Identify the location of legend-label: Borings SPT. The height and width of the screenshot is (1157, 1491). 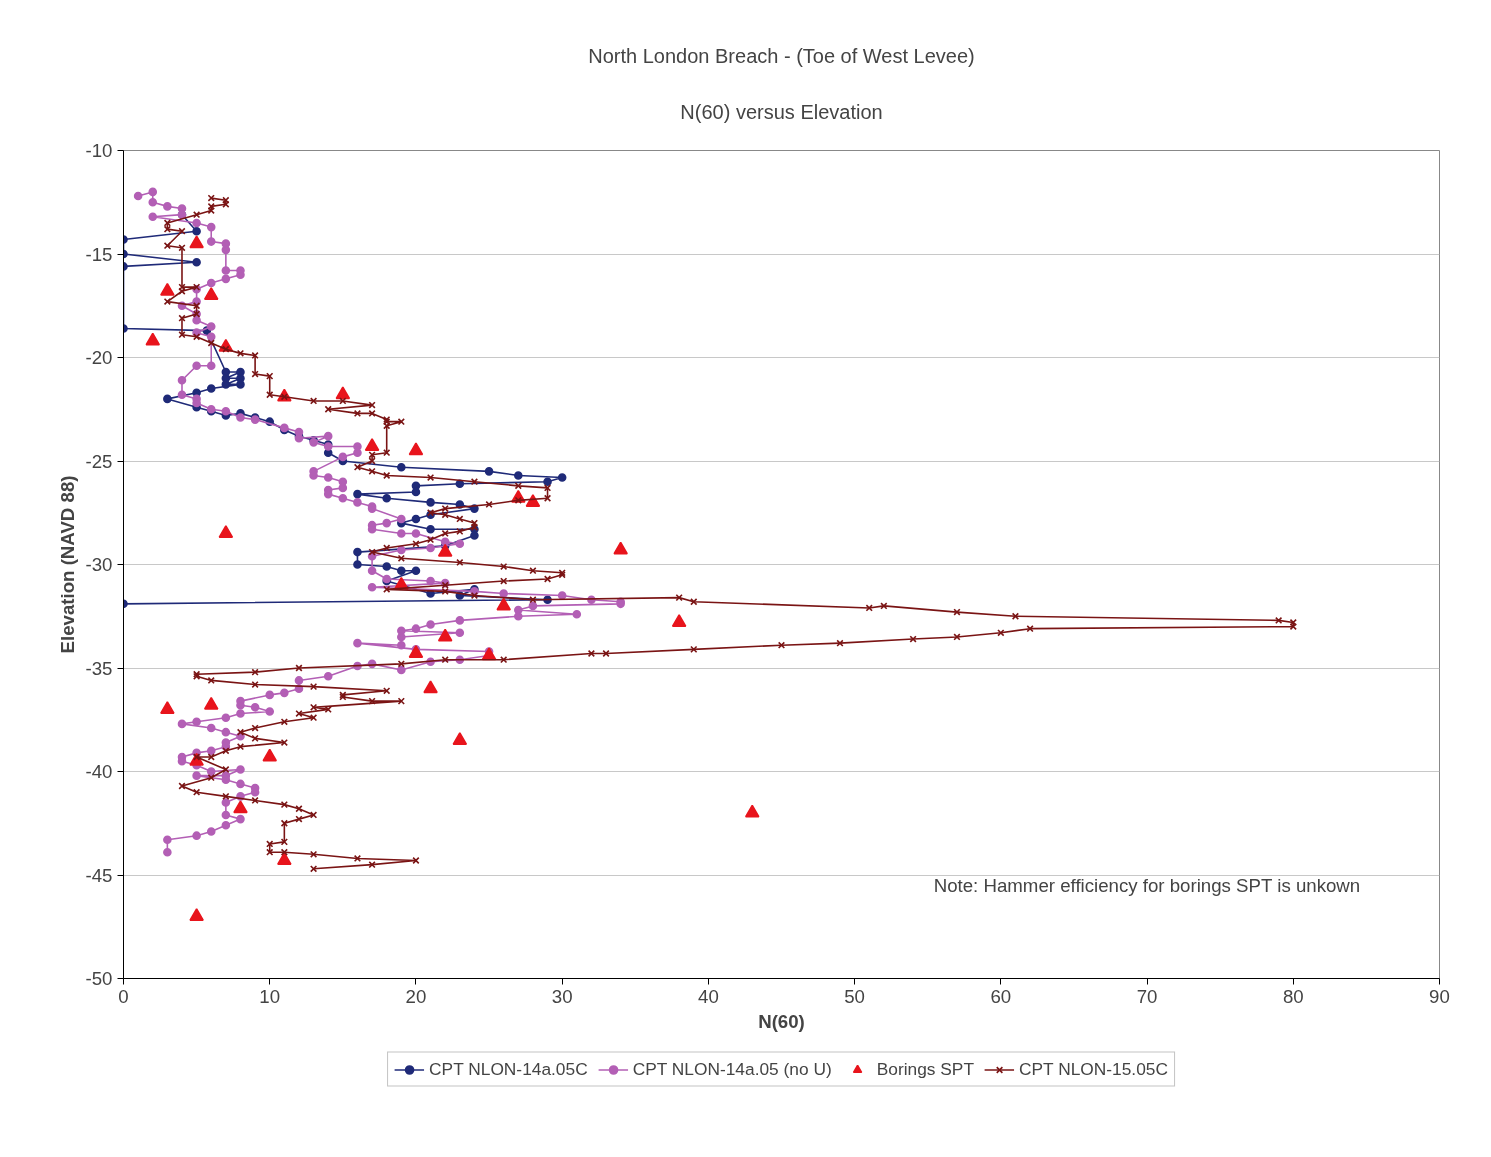
(925, 1069).